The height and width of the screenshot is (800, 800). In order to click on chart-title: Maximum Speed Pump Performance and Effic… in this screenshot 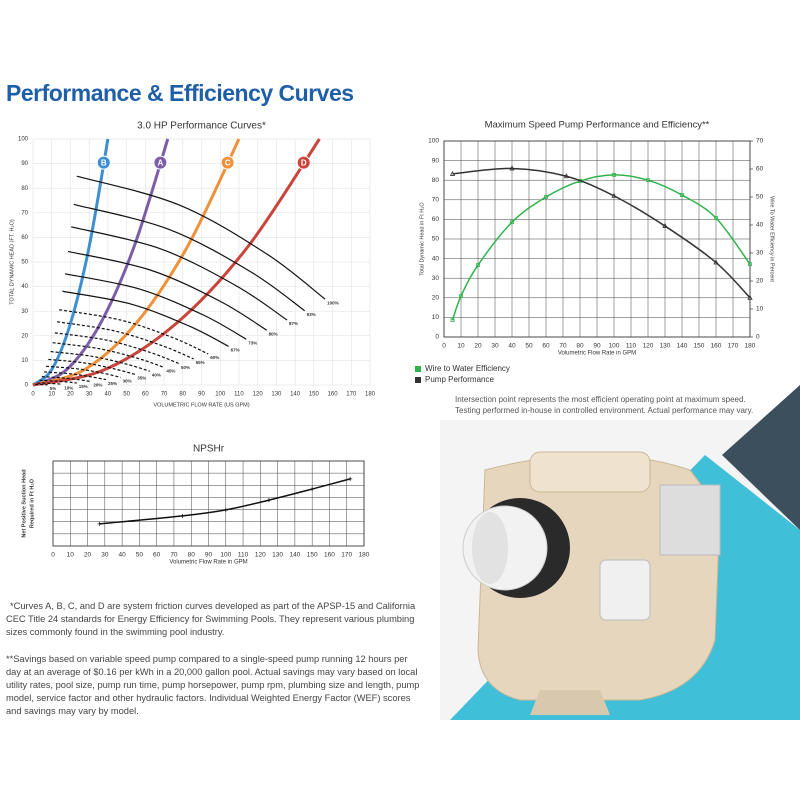, I will do `click(597, 125)`.